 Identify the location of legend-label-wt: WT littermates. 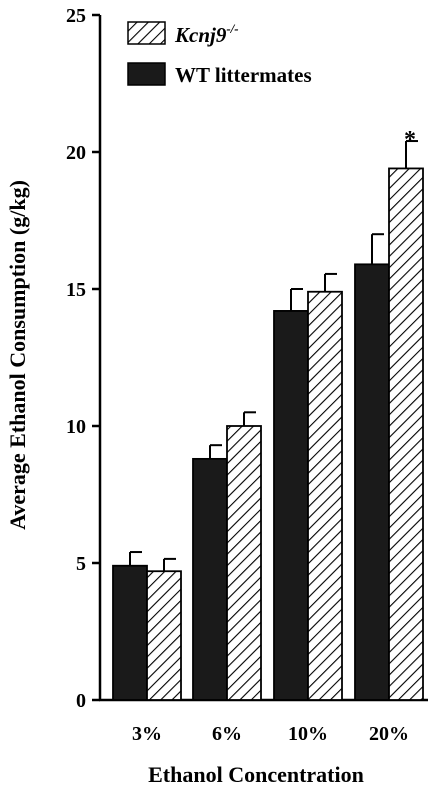
(243, 75).